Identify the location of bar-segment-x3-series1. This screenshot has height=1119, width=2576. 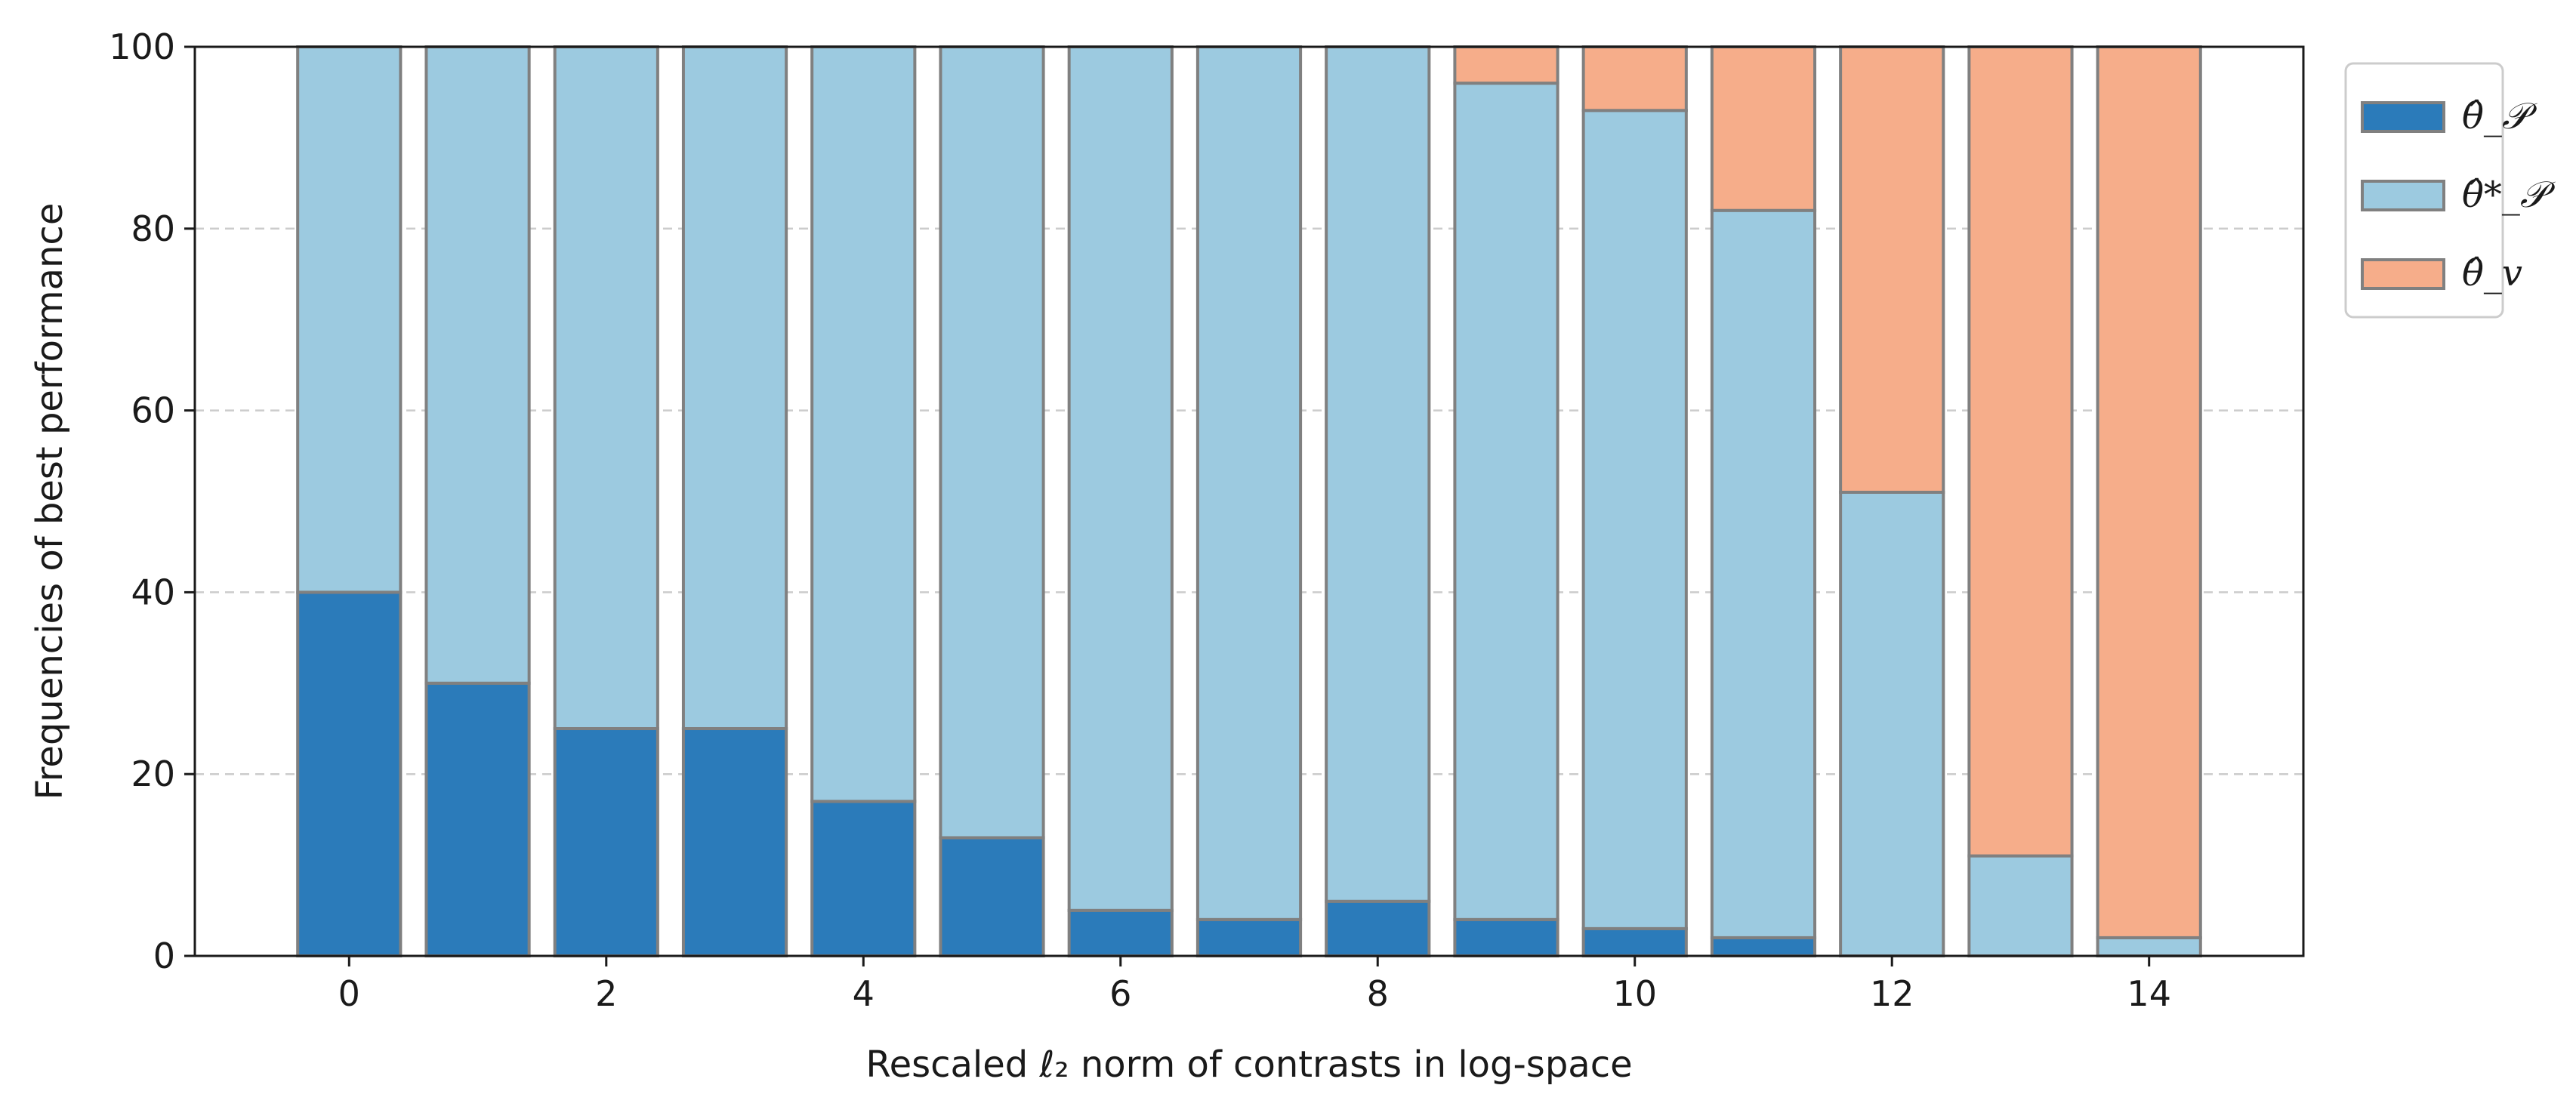
(734, 387).